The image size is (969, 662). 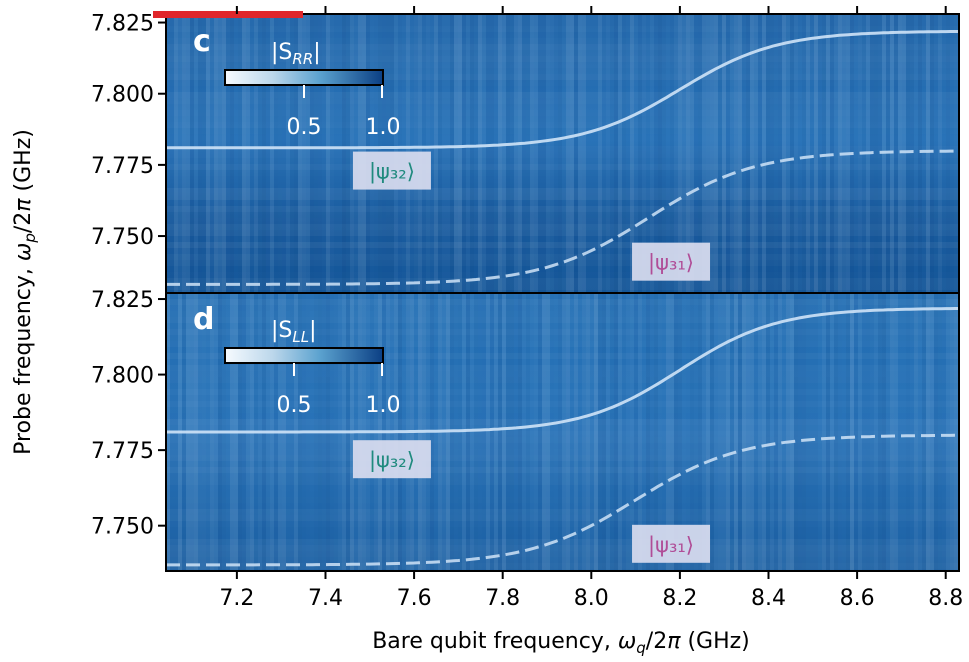 What do you see at coordinates (236, 598) in the screenshot?
I see `x-tick-label: 7.2` at bounding box center [236, 598].